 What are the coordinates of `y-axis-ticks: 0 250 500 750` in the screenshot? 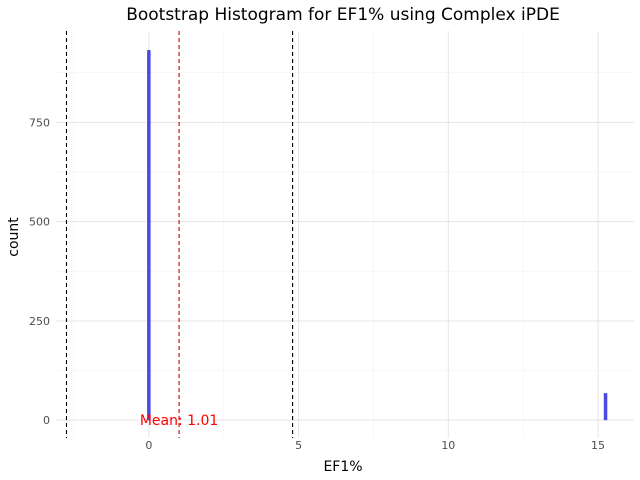 It's located at (39, 271).